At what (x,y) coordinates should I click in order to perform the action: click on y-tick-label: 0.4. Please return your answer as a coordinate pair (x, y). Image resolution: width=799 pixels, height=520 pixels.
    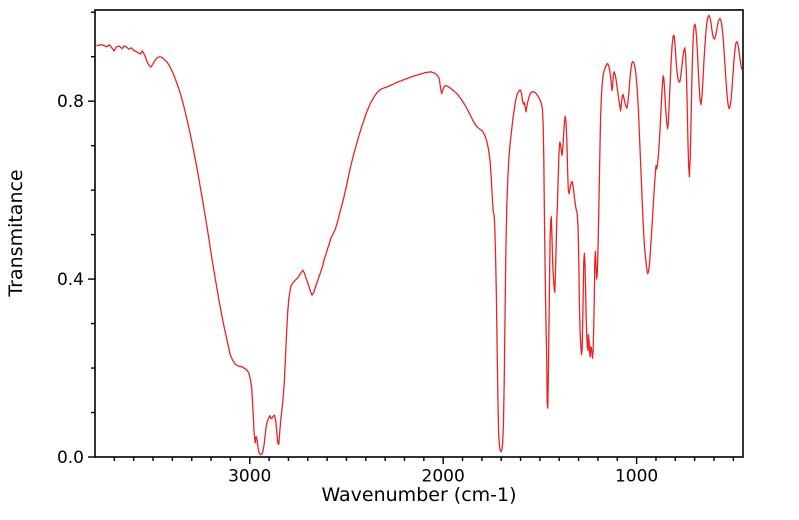
    Looking at the image, I should click on (70, 280).